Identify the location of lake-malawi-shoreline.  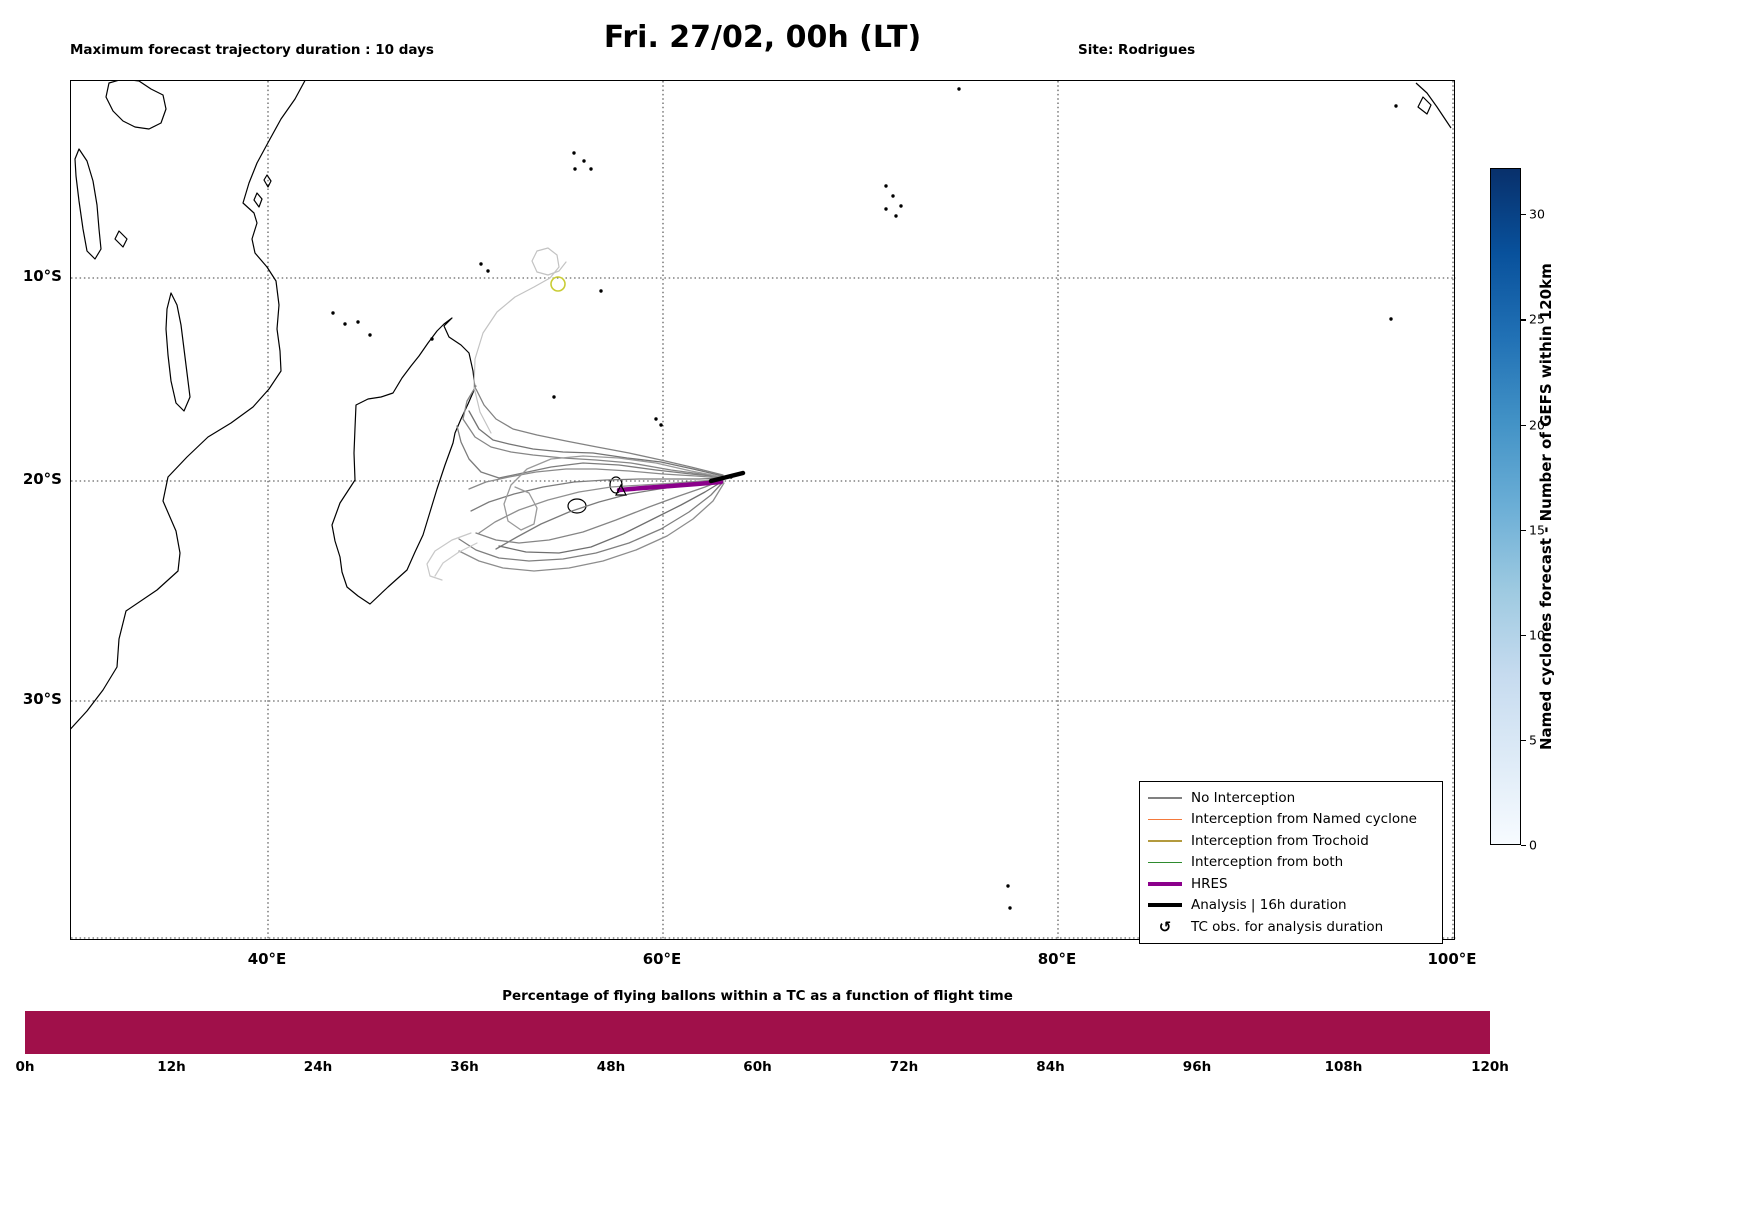
(178, 352).